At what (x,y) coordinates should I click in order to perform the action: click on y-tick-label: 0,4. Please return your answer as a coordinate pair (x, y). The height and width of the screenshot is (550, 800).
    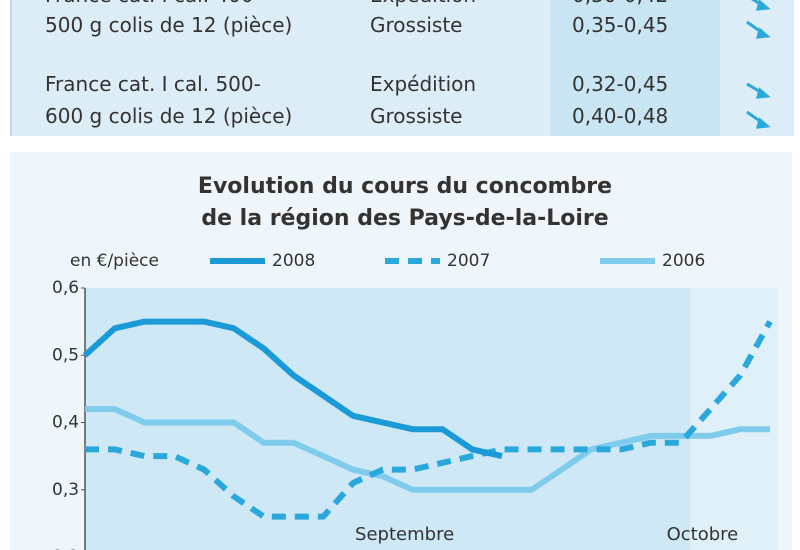
    Looking at the image, I should click on (65, 423).